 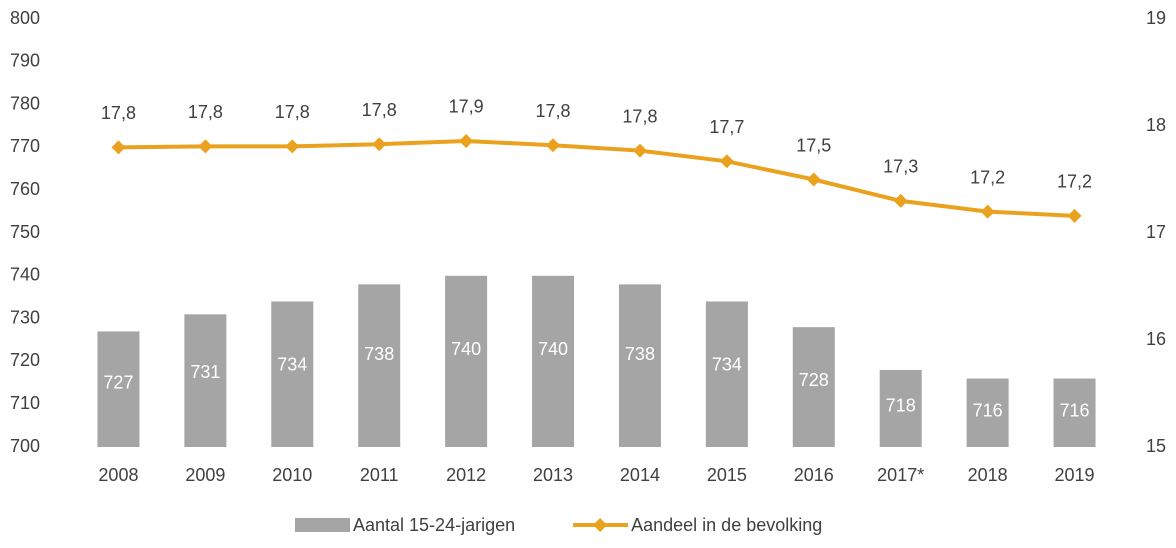 I want to click on legend-label: Aandeel in de bevolking, so click(x=726, y=525).